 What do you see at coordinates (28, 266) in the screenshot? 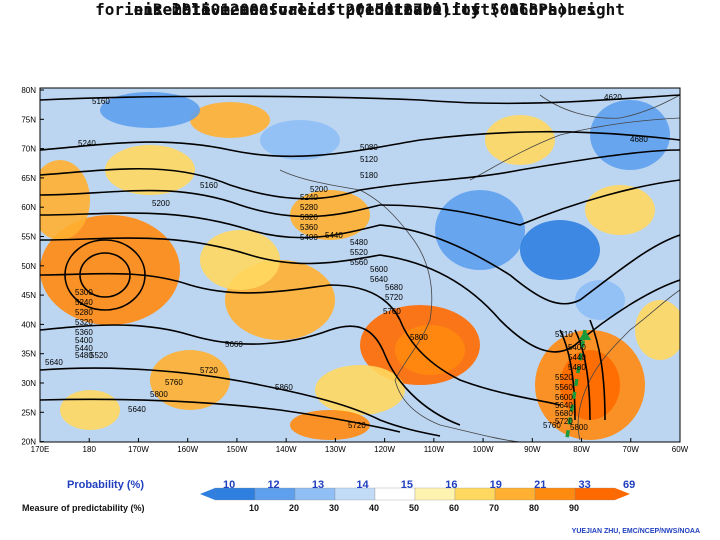
I see `lat-tick-label: 50N` at bounding box center [28, 266].